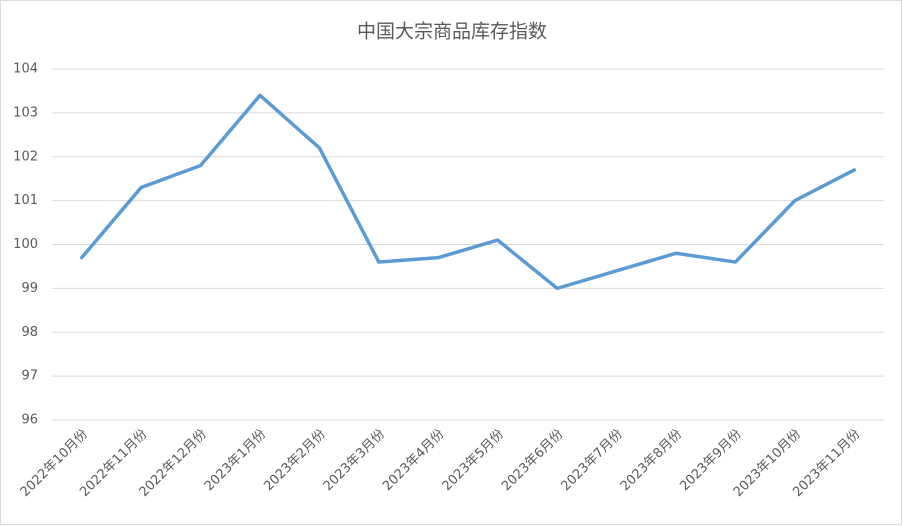 This screenshot has width=903, height=526. What do you see at coordinates (25, 156) in the screenshot?
I see `y-tick-label: 102` at bounding box center [25, 156].